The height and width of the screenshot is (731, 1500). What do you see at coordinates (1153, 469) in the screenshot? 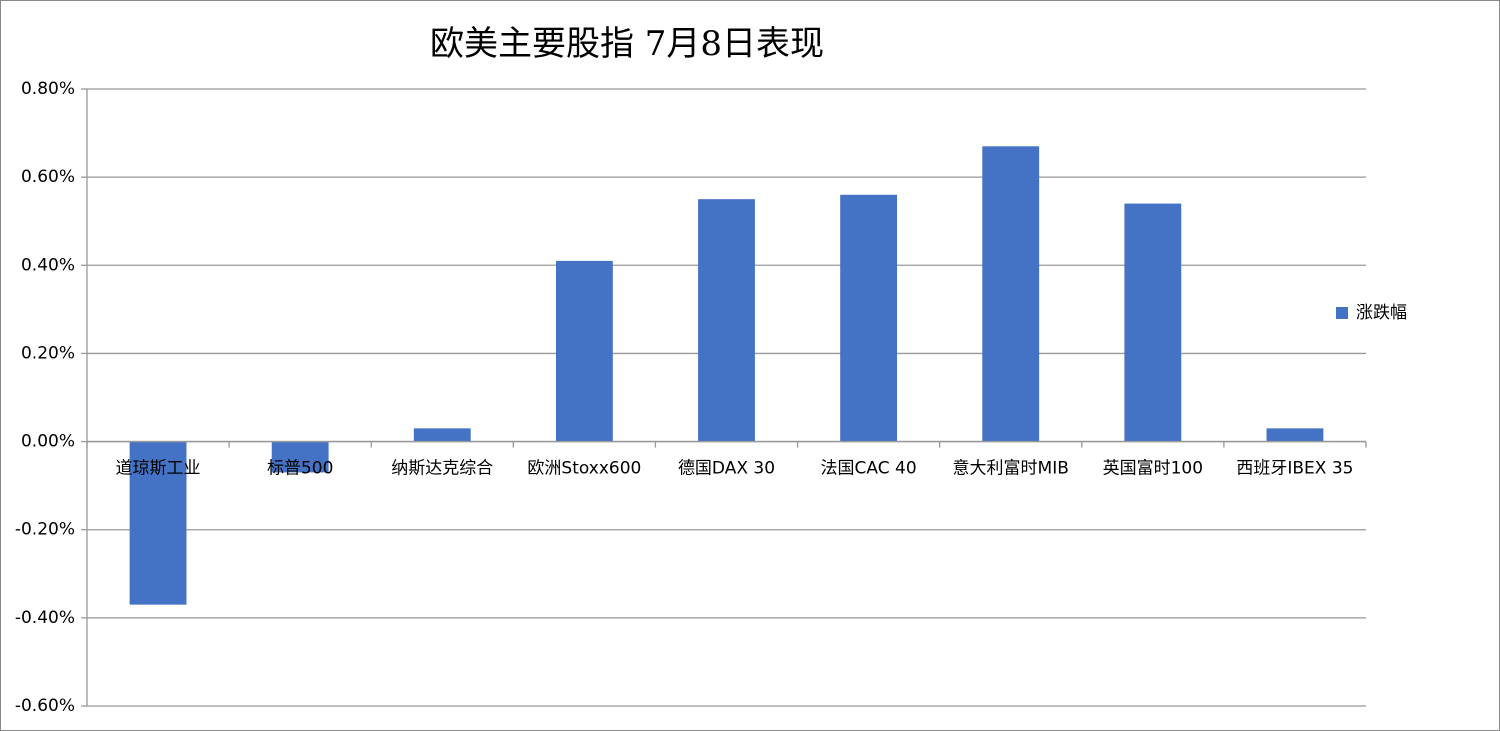
I see `x-tick-label: 英国富时100` at bounding box center [1153, 469].